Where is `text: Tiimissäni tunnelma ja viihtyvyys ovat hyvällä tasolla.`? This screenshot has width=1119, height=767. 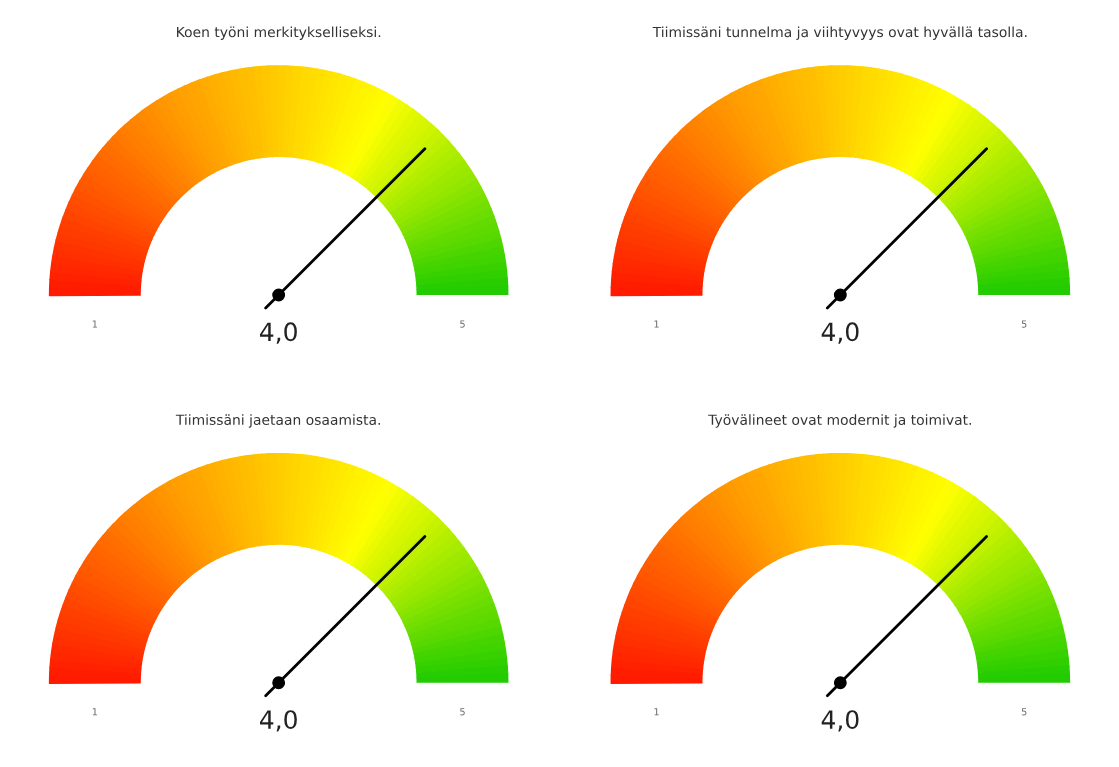
text: Tiimissäni tunnelma ja viihtyvyys ovat hyvällä tasolla. is located at coordinates (839, 33).